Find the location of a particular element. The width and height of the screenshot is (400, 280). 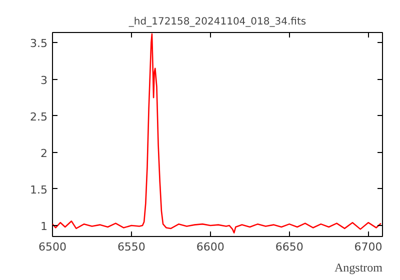

x-tick-label: 6650 is located at coordinates (289, 247).